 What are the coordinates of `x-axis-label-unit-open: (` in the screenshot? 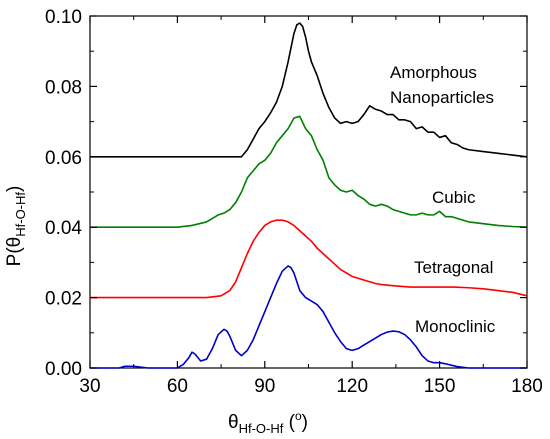 It's located at (289, 422).